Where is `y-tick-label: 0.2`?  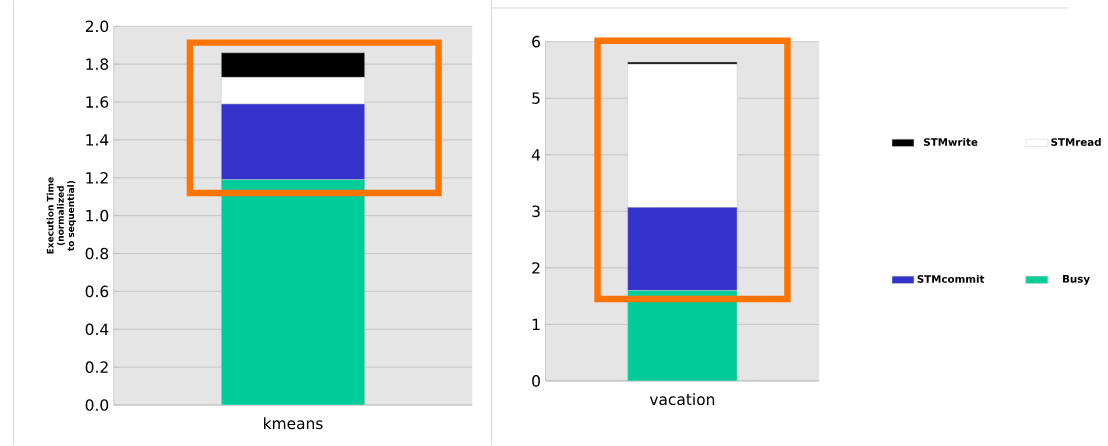
y-tick-label: 0.2 is located at coordinates (96, 367).